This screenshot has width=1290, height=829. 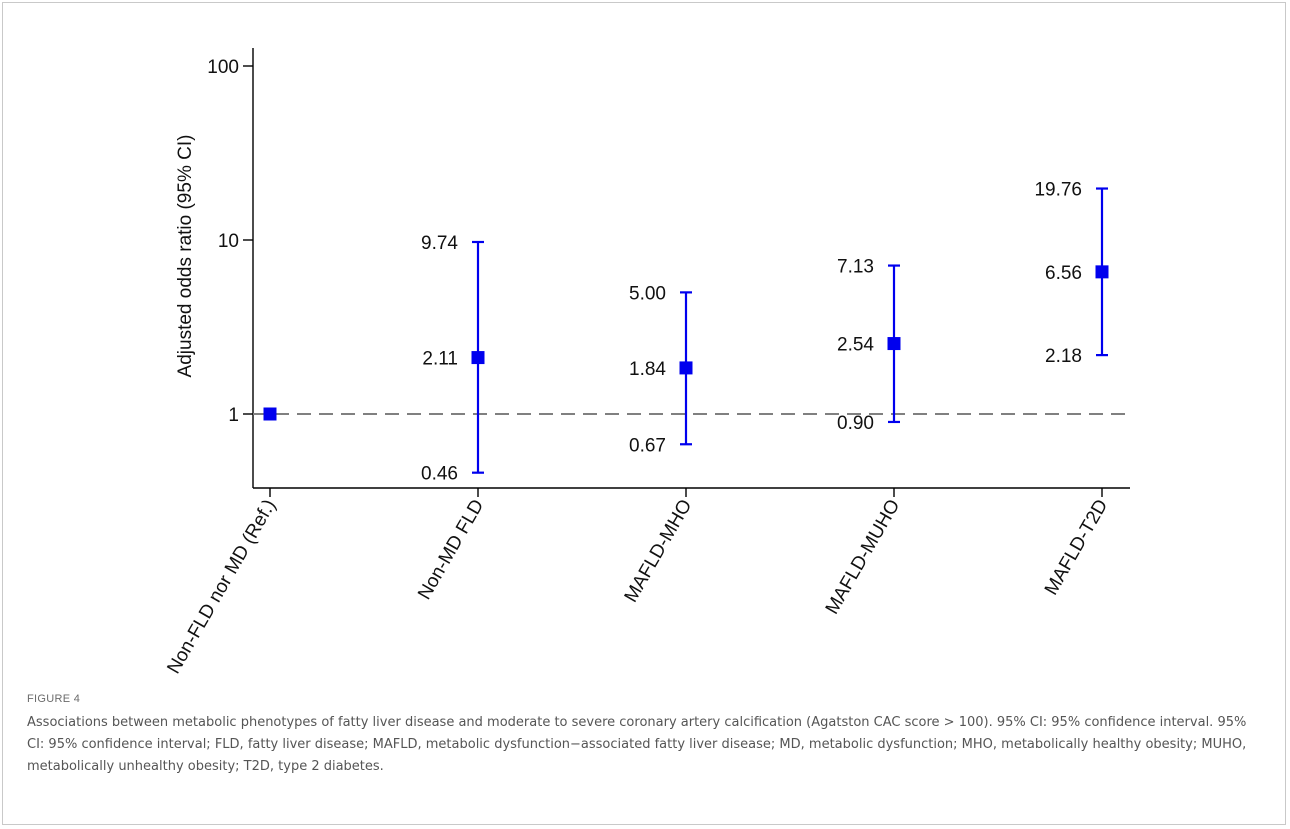 I want to click on ci-group: 5.00 1.84 0.67, so click(x=661, y=369).